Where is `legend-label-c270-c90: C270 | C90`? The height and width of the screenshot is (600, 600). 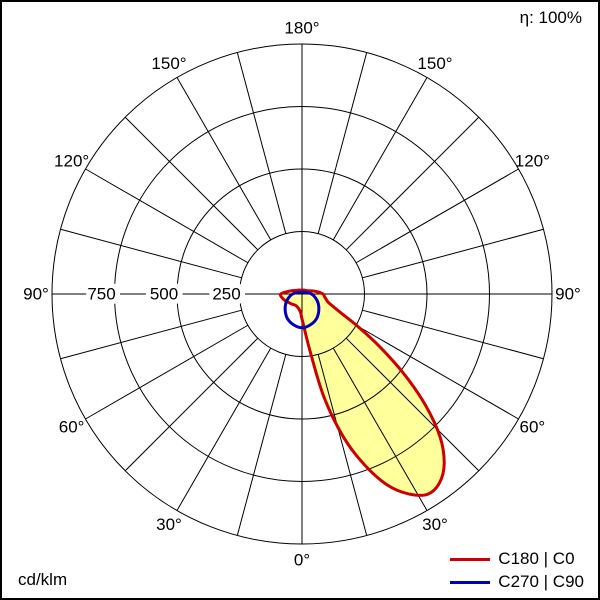 legend-label-c270-c90: C270 | C90 is located at coordinates (541, 581).